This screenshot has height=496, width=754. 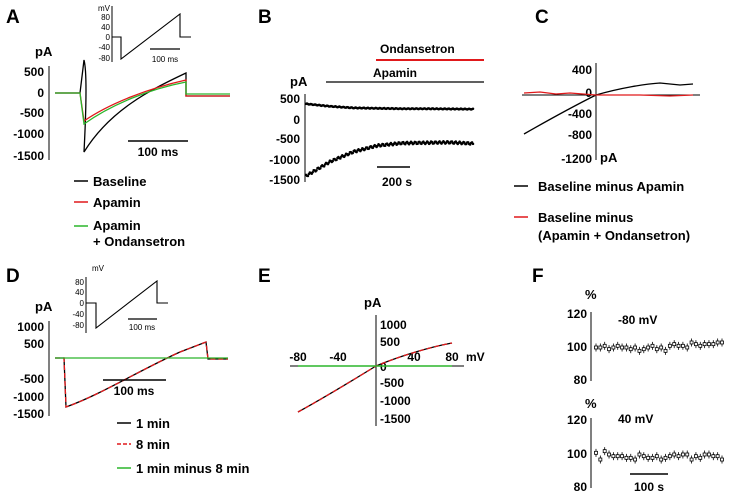 I want to click on panel-a-unit: pA, so click(x=44, y=51).